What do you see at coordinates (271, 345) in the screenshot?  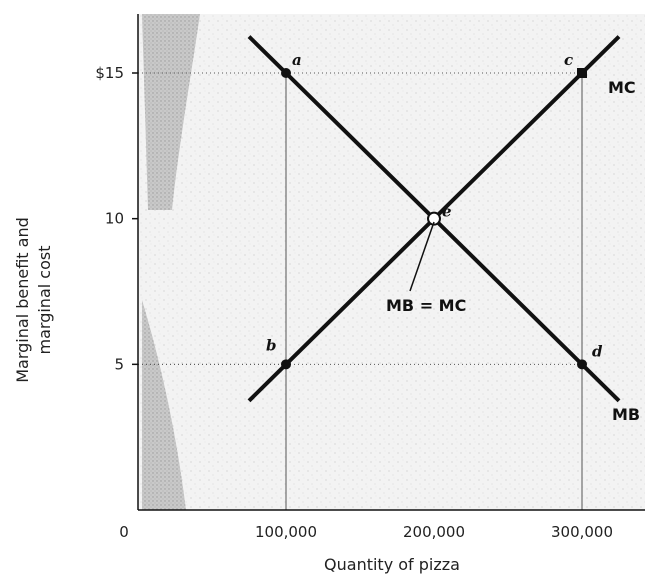 I see `point-label-b: b` at bounding box center [271, 345].